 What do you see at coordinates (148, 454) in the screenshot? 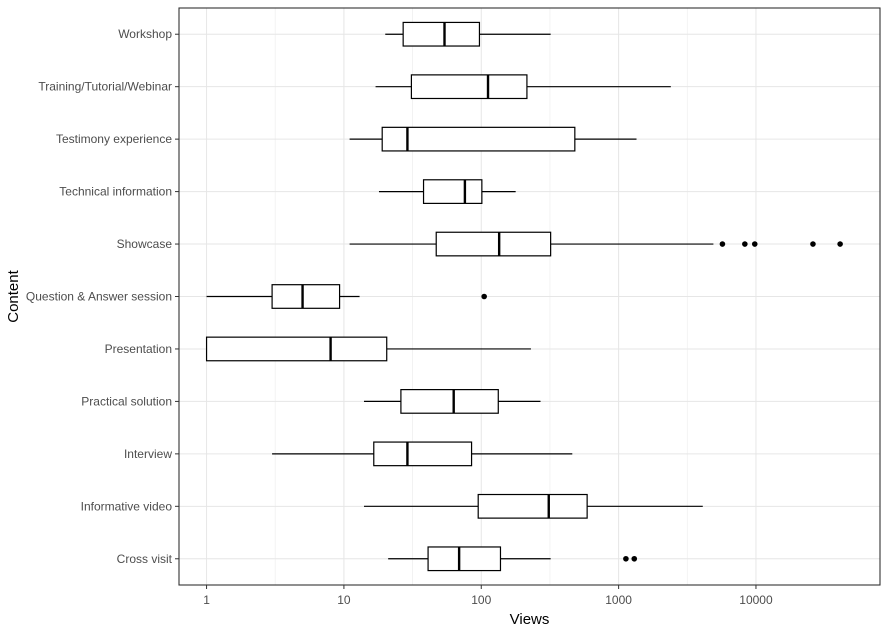
I see `y-tick-label: Interview` at bounding box center [148, 454].